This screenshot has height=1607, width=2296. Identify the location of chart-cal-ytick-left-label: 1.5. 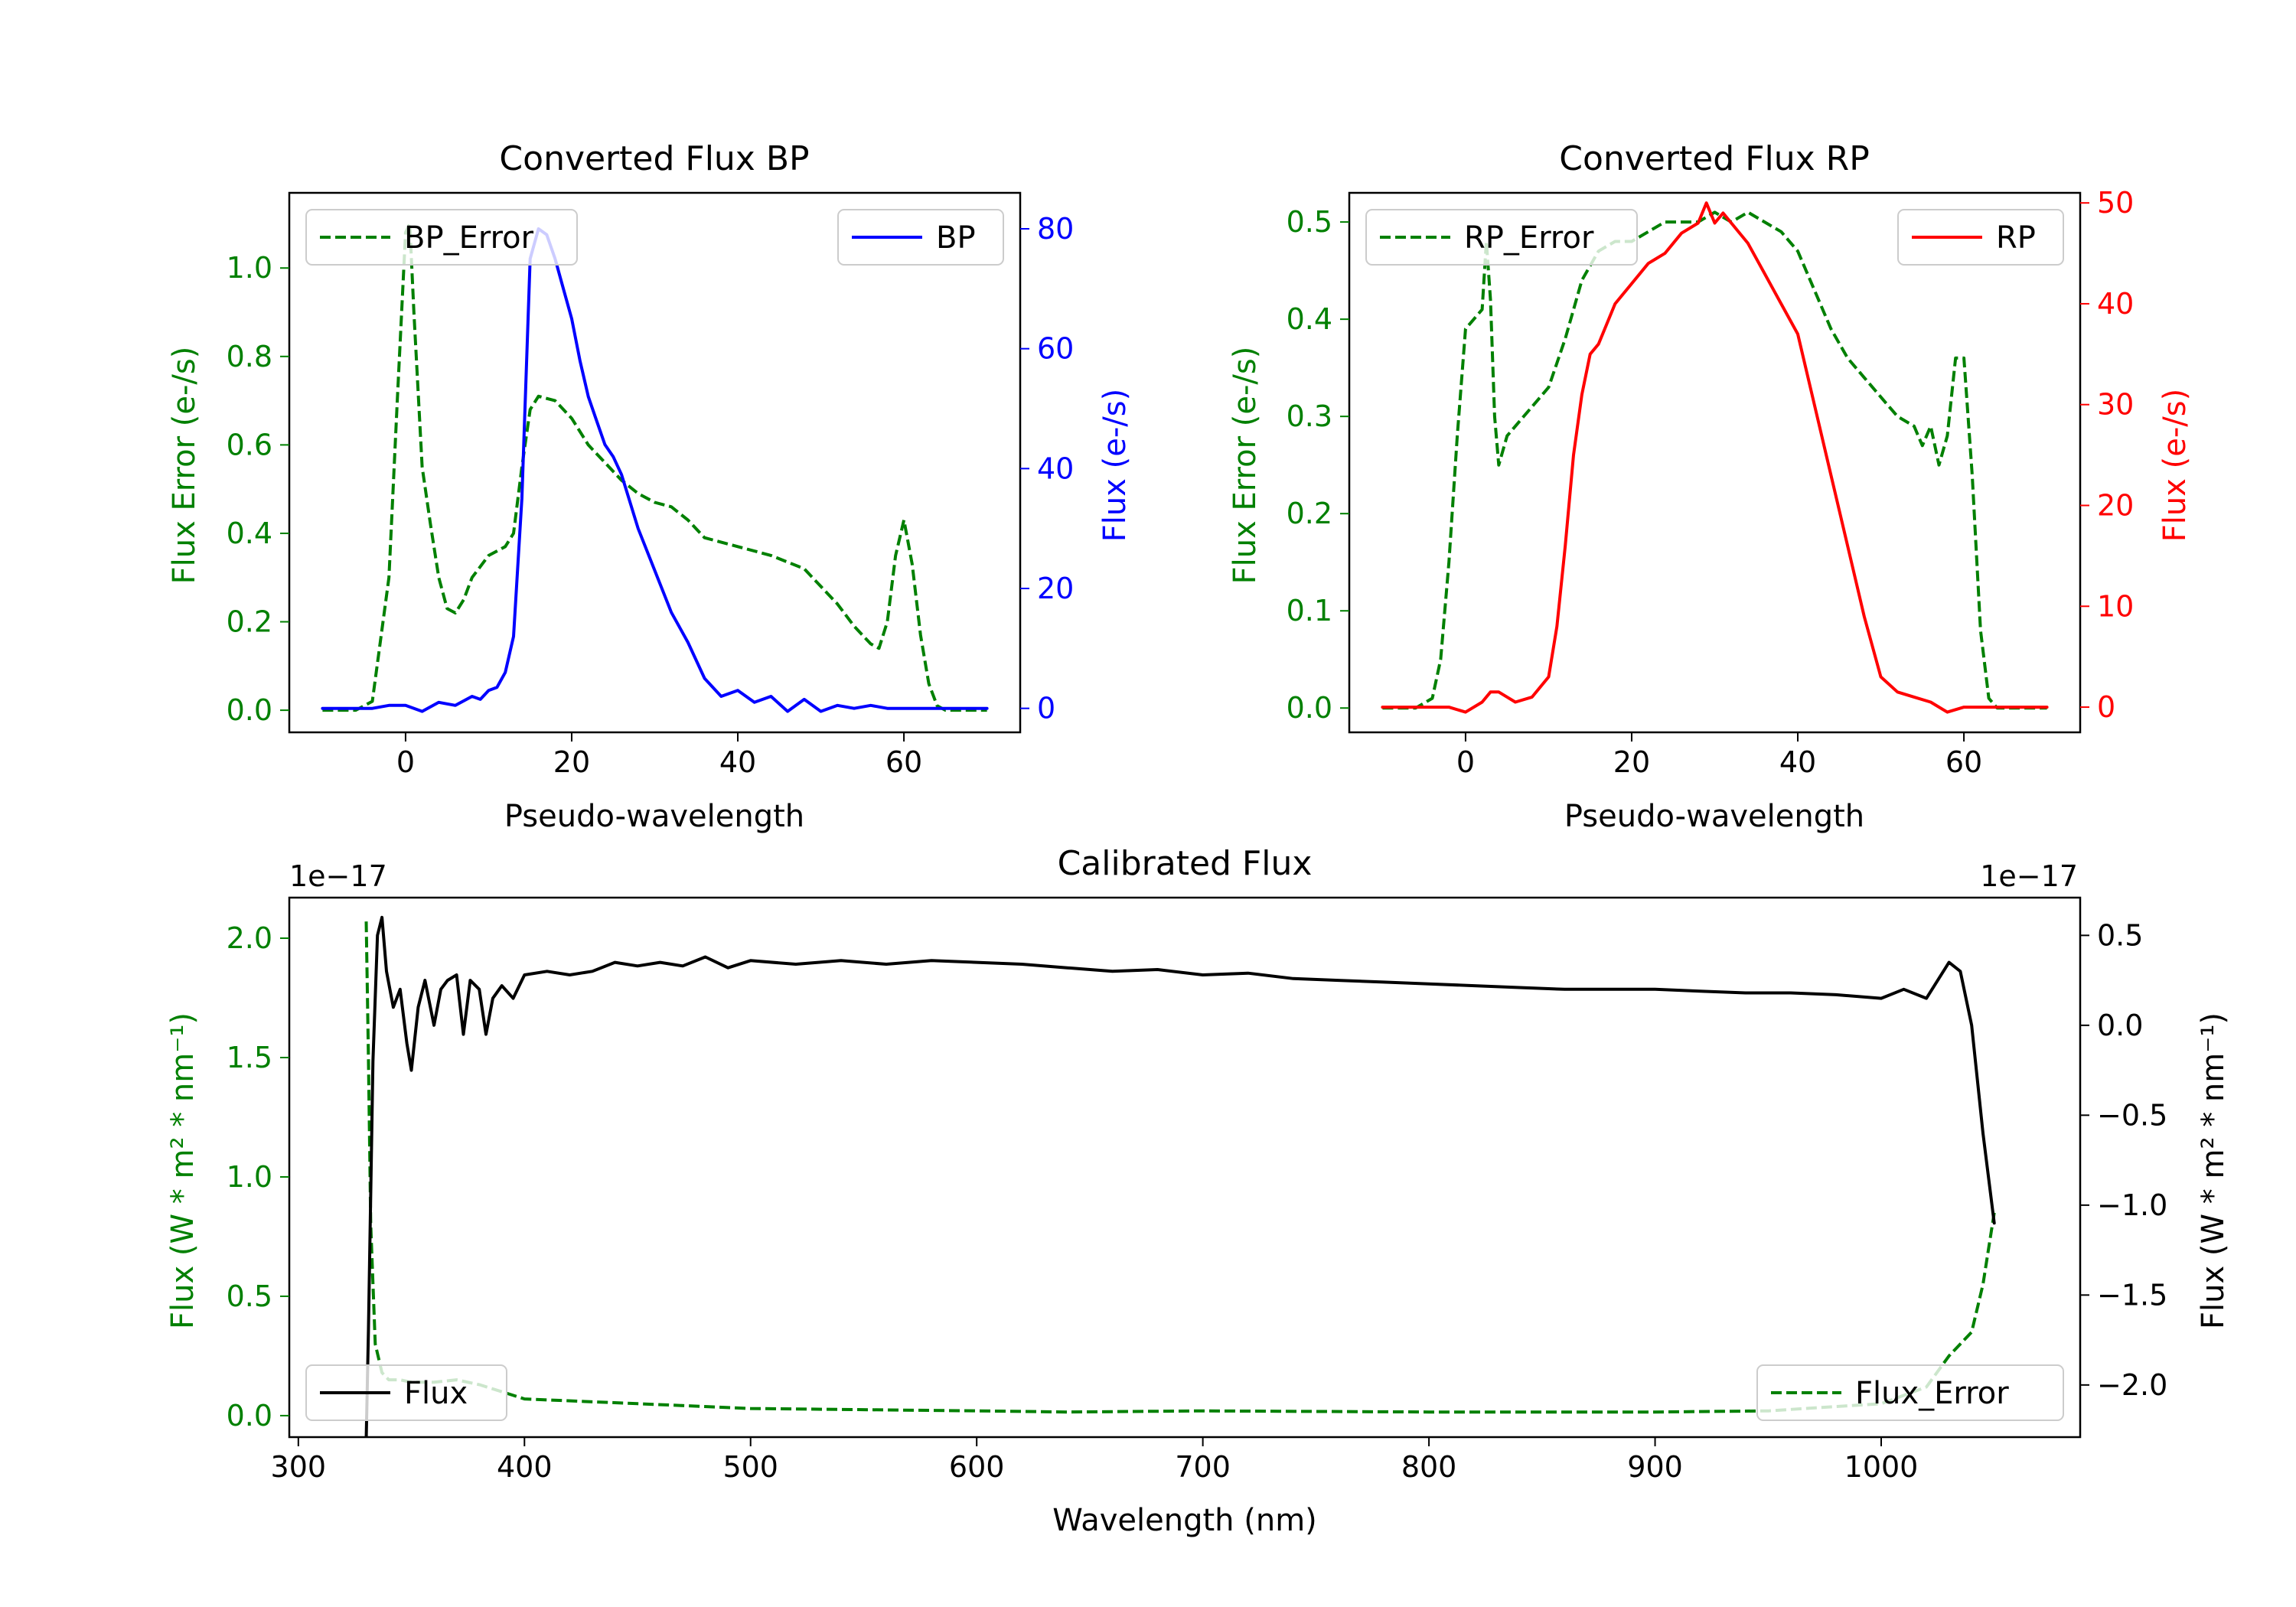
(249, 1057).